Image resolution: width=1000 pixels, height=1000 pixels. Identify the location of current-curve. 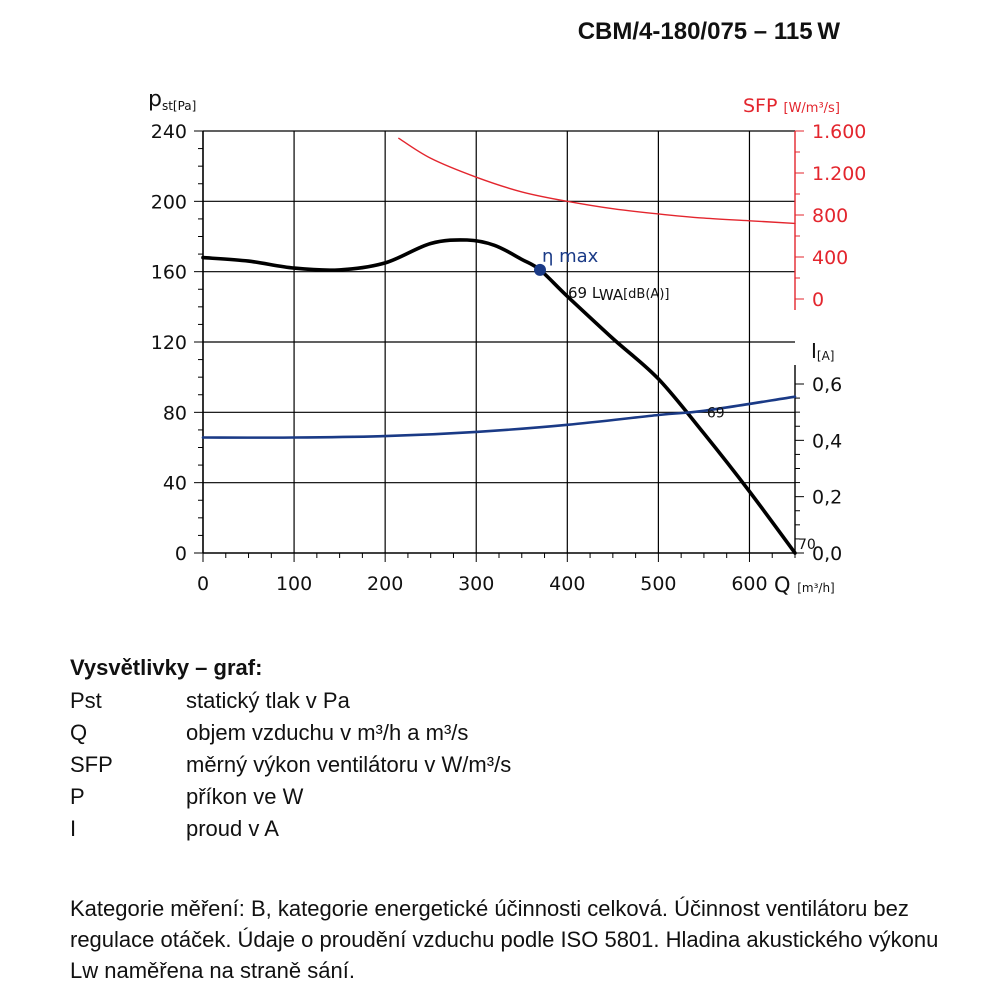
(499, 417).